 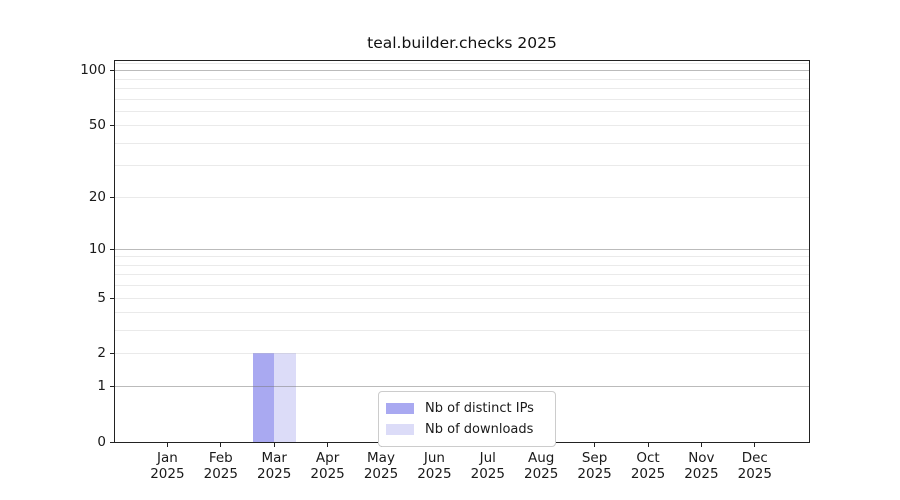 What do you see at coordinates (220, 458) in the screenshot?
I see `x-tick-line: Feb` at bounding box center [220, 458].